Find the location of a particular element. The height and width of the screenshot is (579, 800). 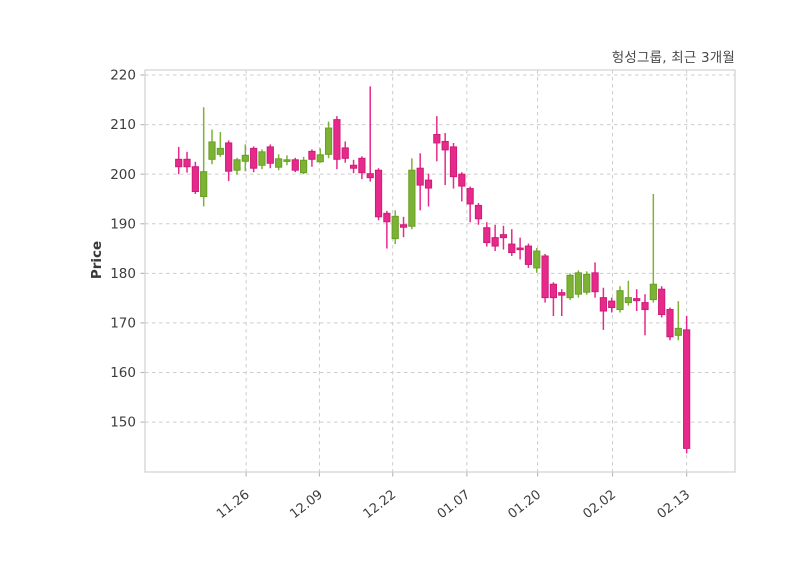

x-tick-label: 12.22 is located at coordinates (380, 504).